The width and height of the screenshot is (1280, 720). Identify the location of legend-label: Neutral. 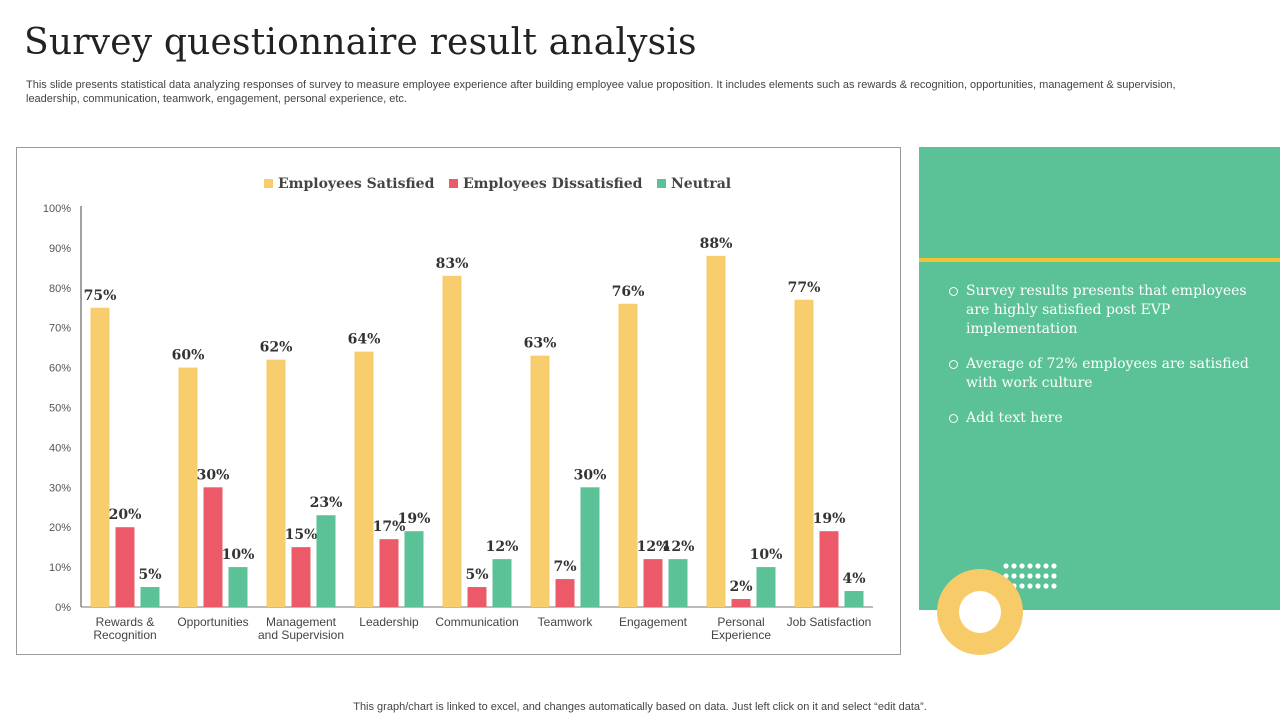
(701, 184).